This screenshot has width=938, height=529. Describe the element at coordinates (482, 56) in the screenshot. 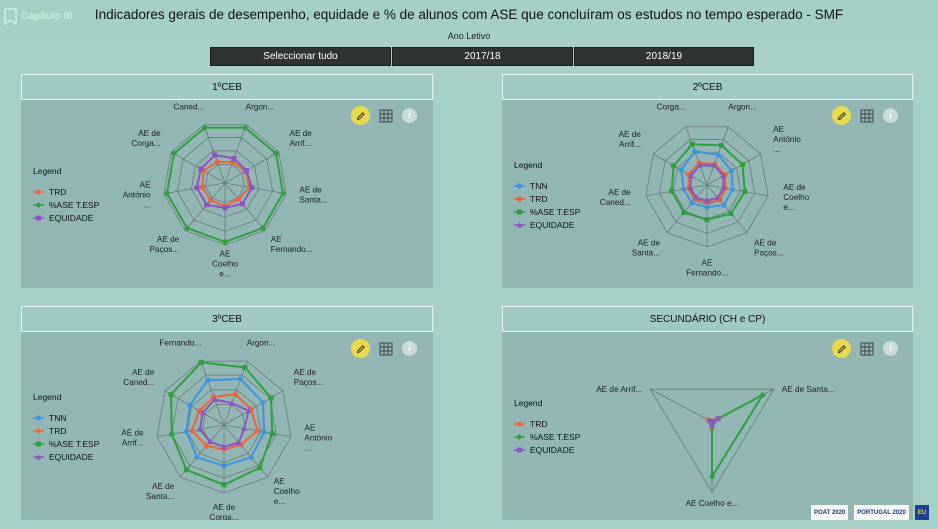

I see `slicer-option-2017-18: 2017/18` at that location.